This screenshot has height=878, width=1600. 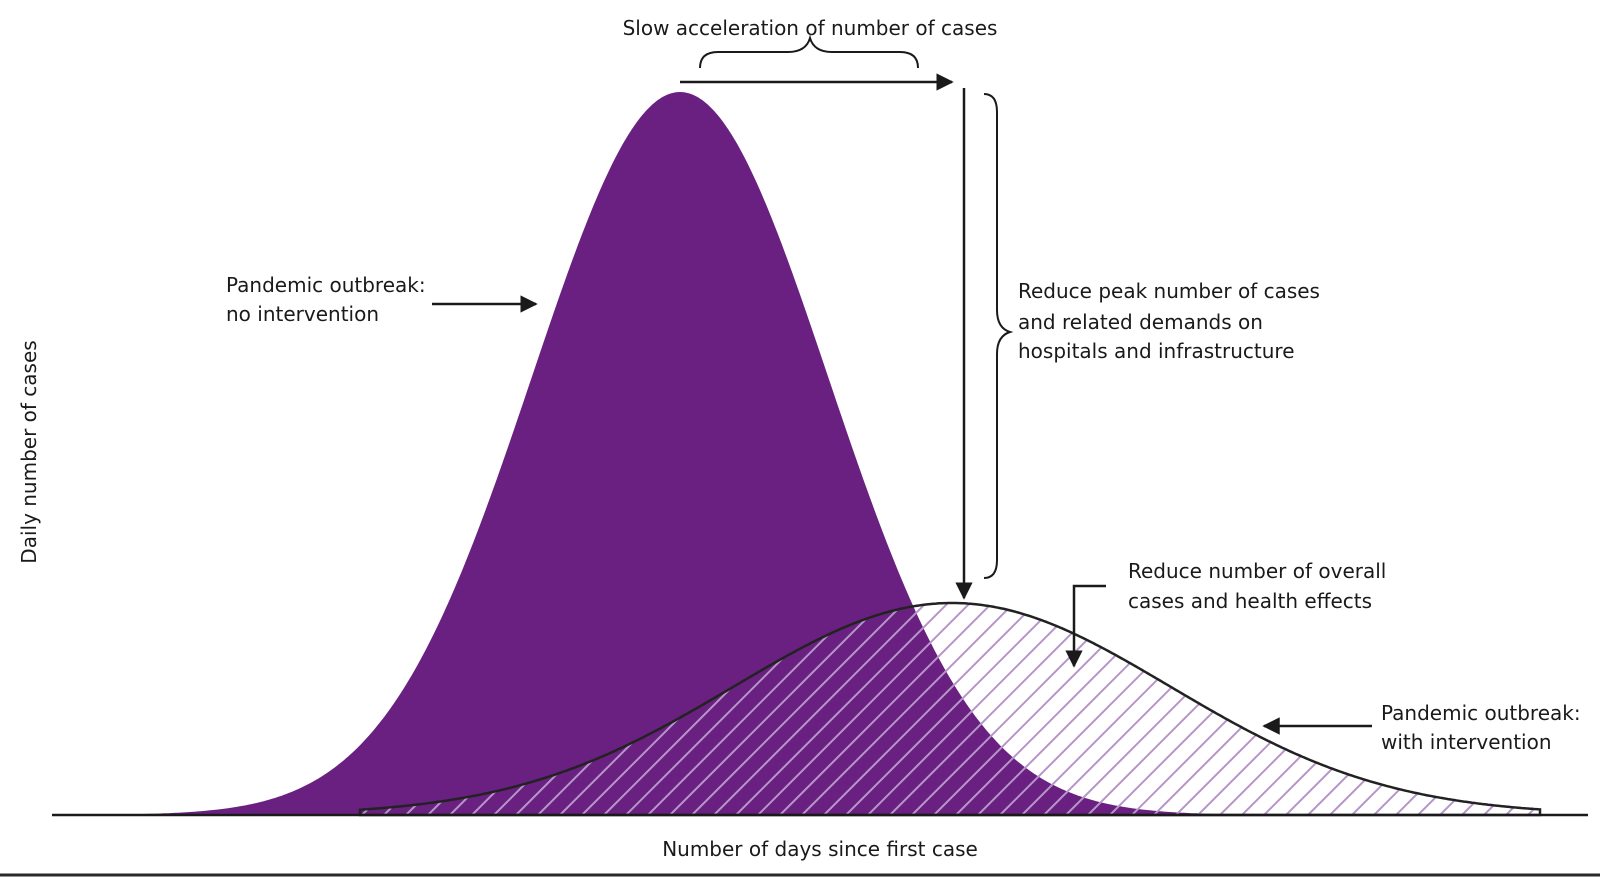 What do you see at coordinates (998, 336) in the screenshot?
I see `reduce-peak-brace` at bounding box center [998, 336].